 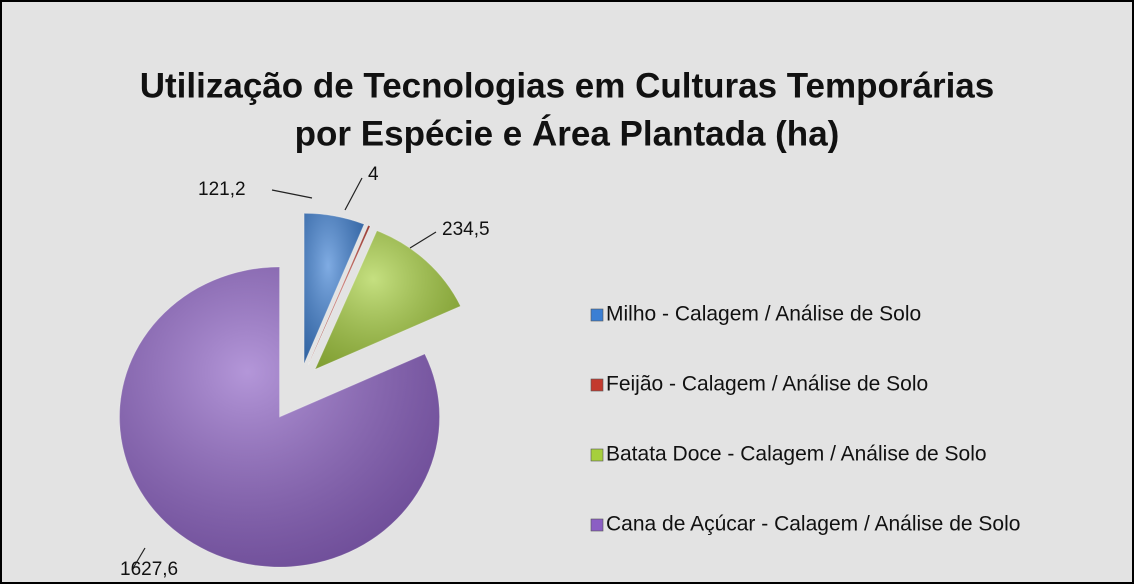 What do you see at coordinates (567, 133) in the screenshot?
I see `chart-title: por Espécie e Área Plantada (ha)` at bounding box center [567, 133].